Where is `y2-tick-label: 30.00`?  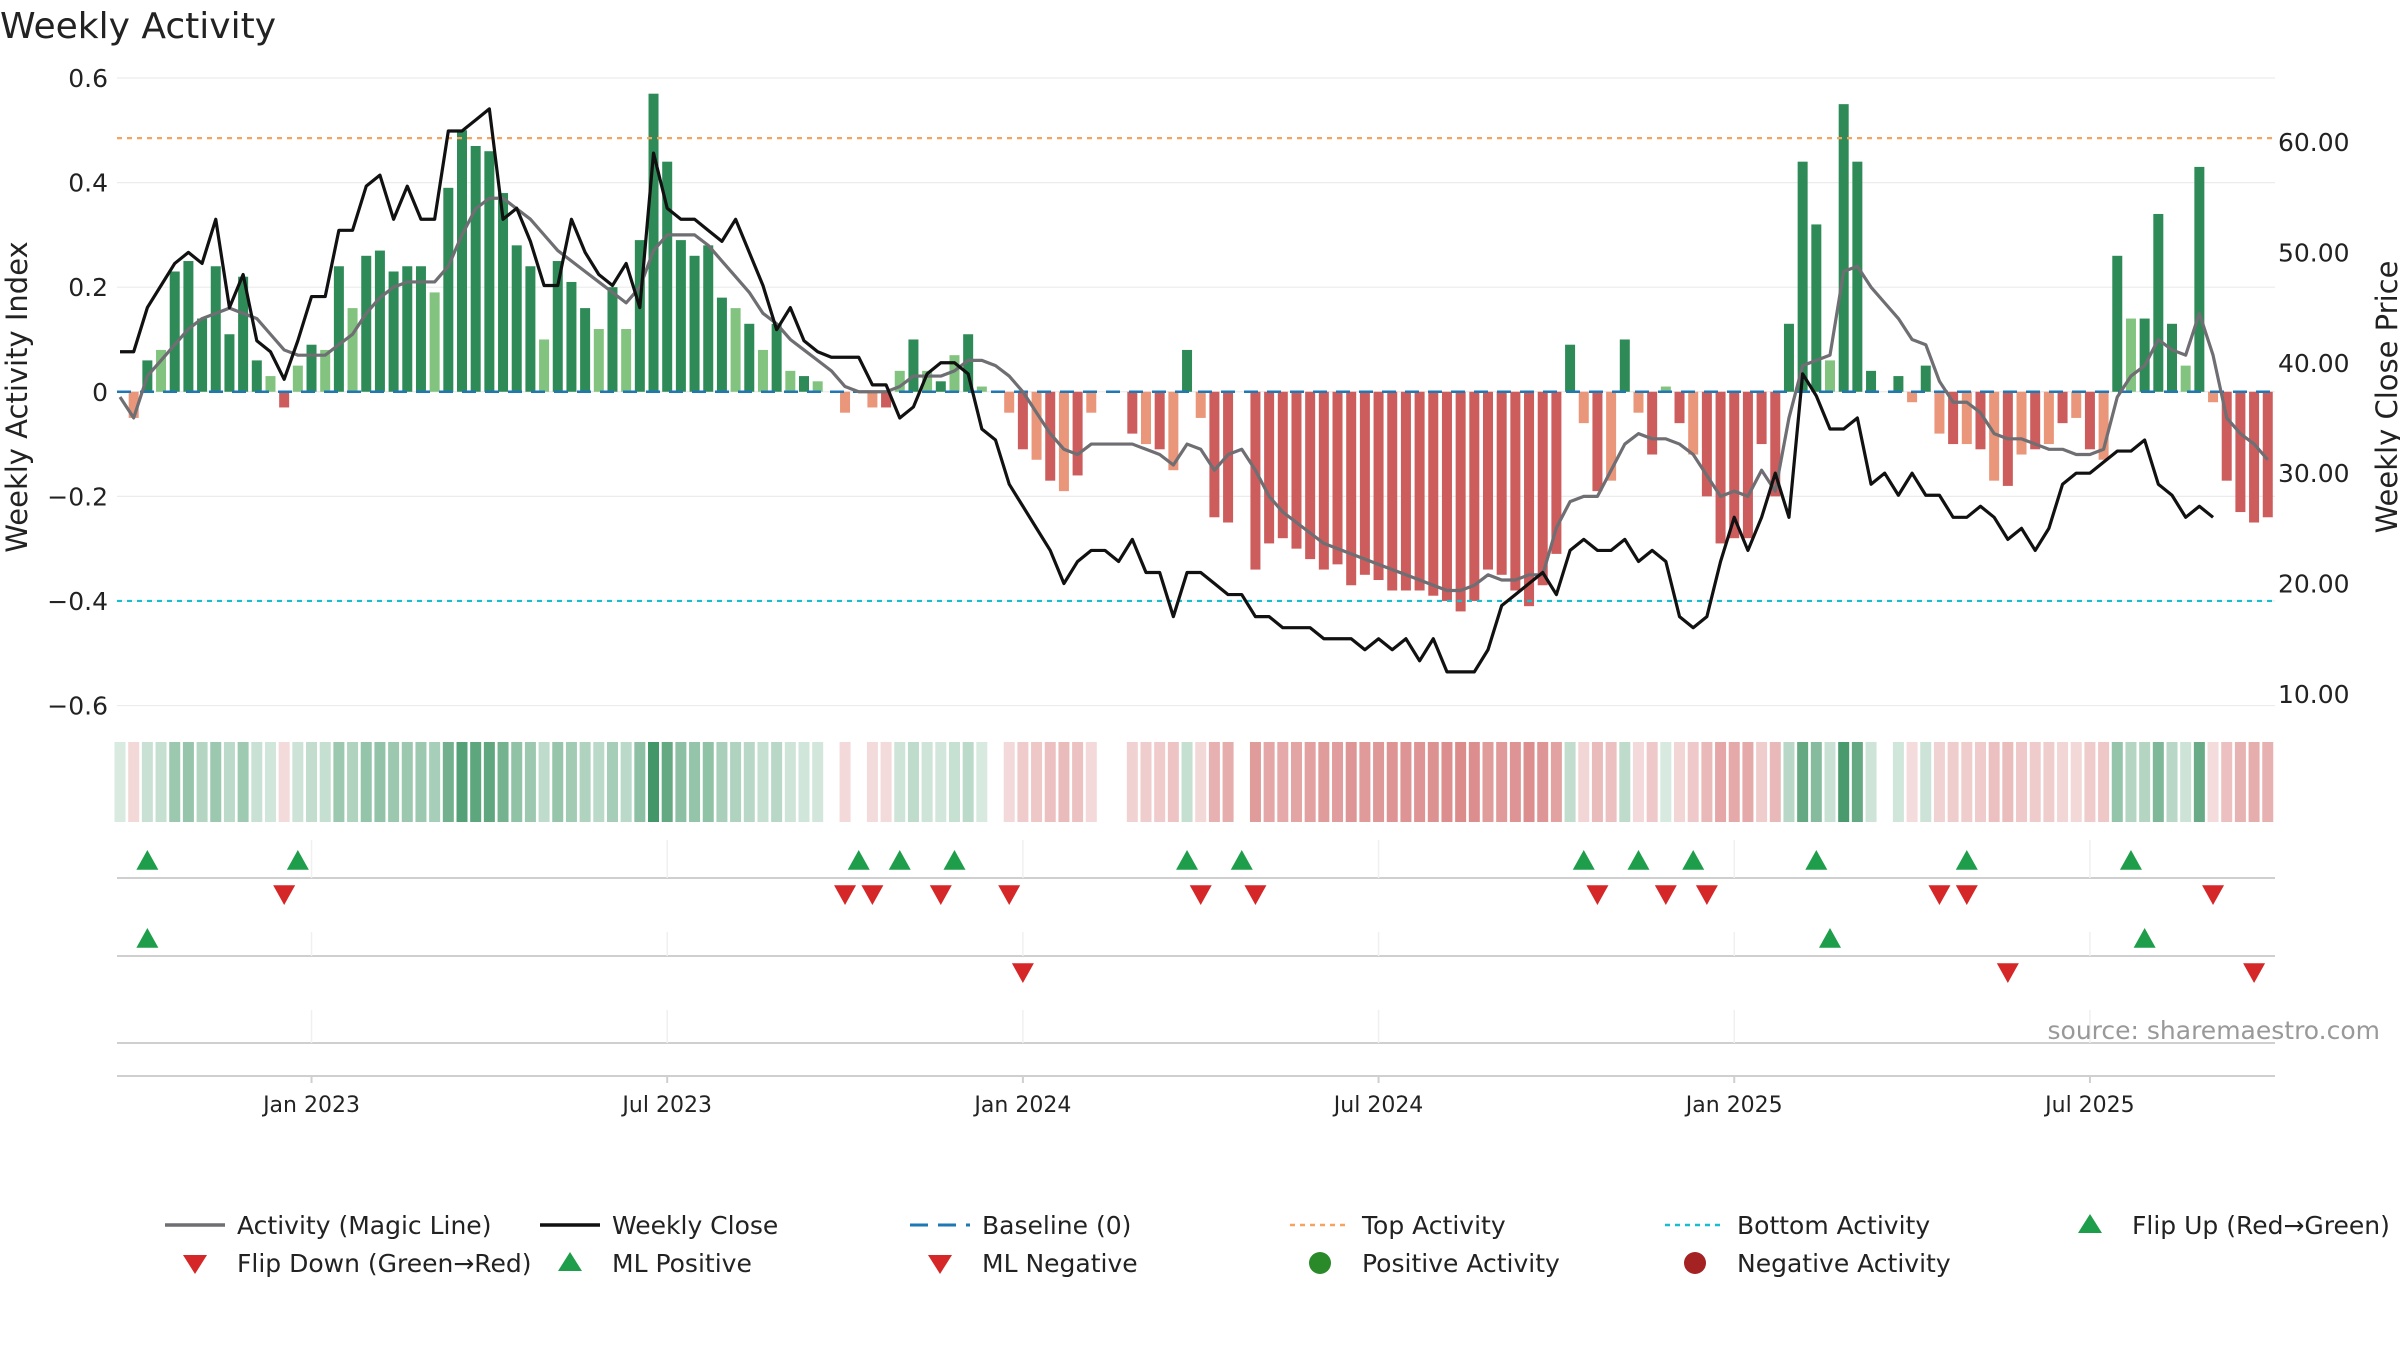
y2-tick-label: 30.00 is located at coordinates (2314, 473).